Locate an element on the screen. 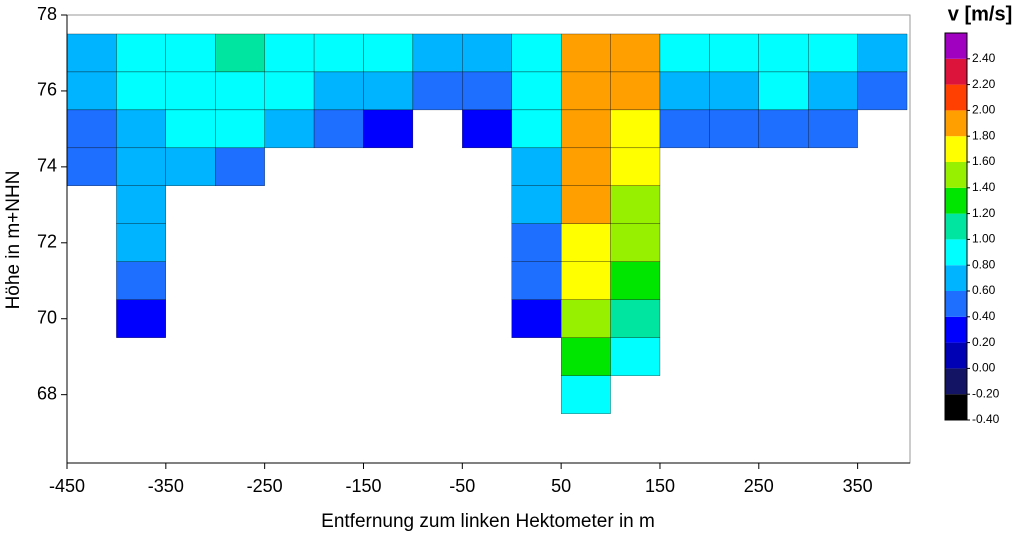  x-axis-title: Entfernung zum linken Hektometer in m is located at coordinates (488, 521).